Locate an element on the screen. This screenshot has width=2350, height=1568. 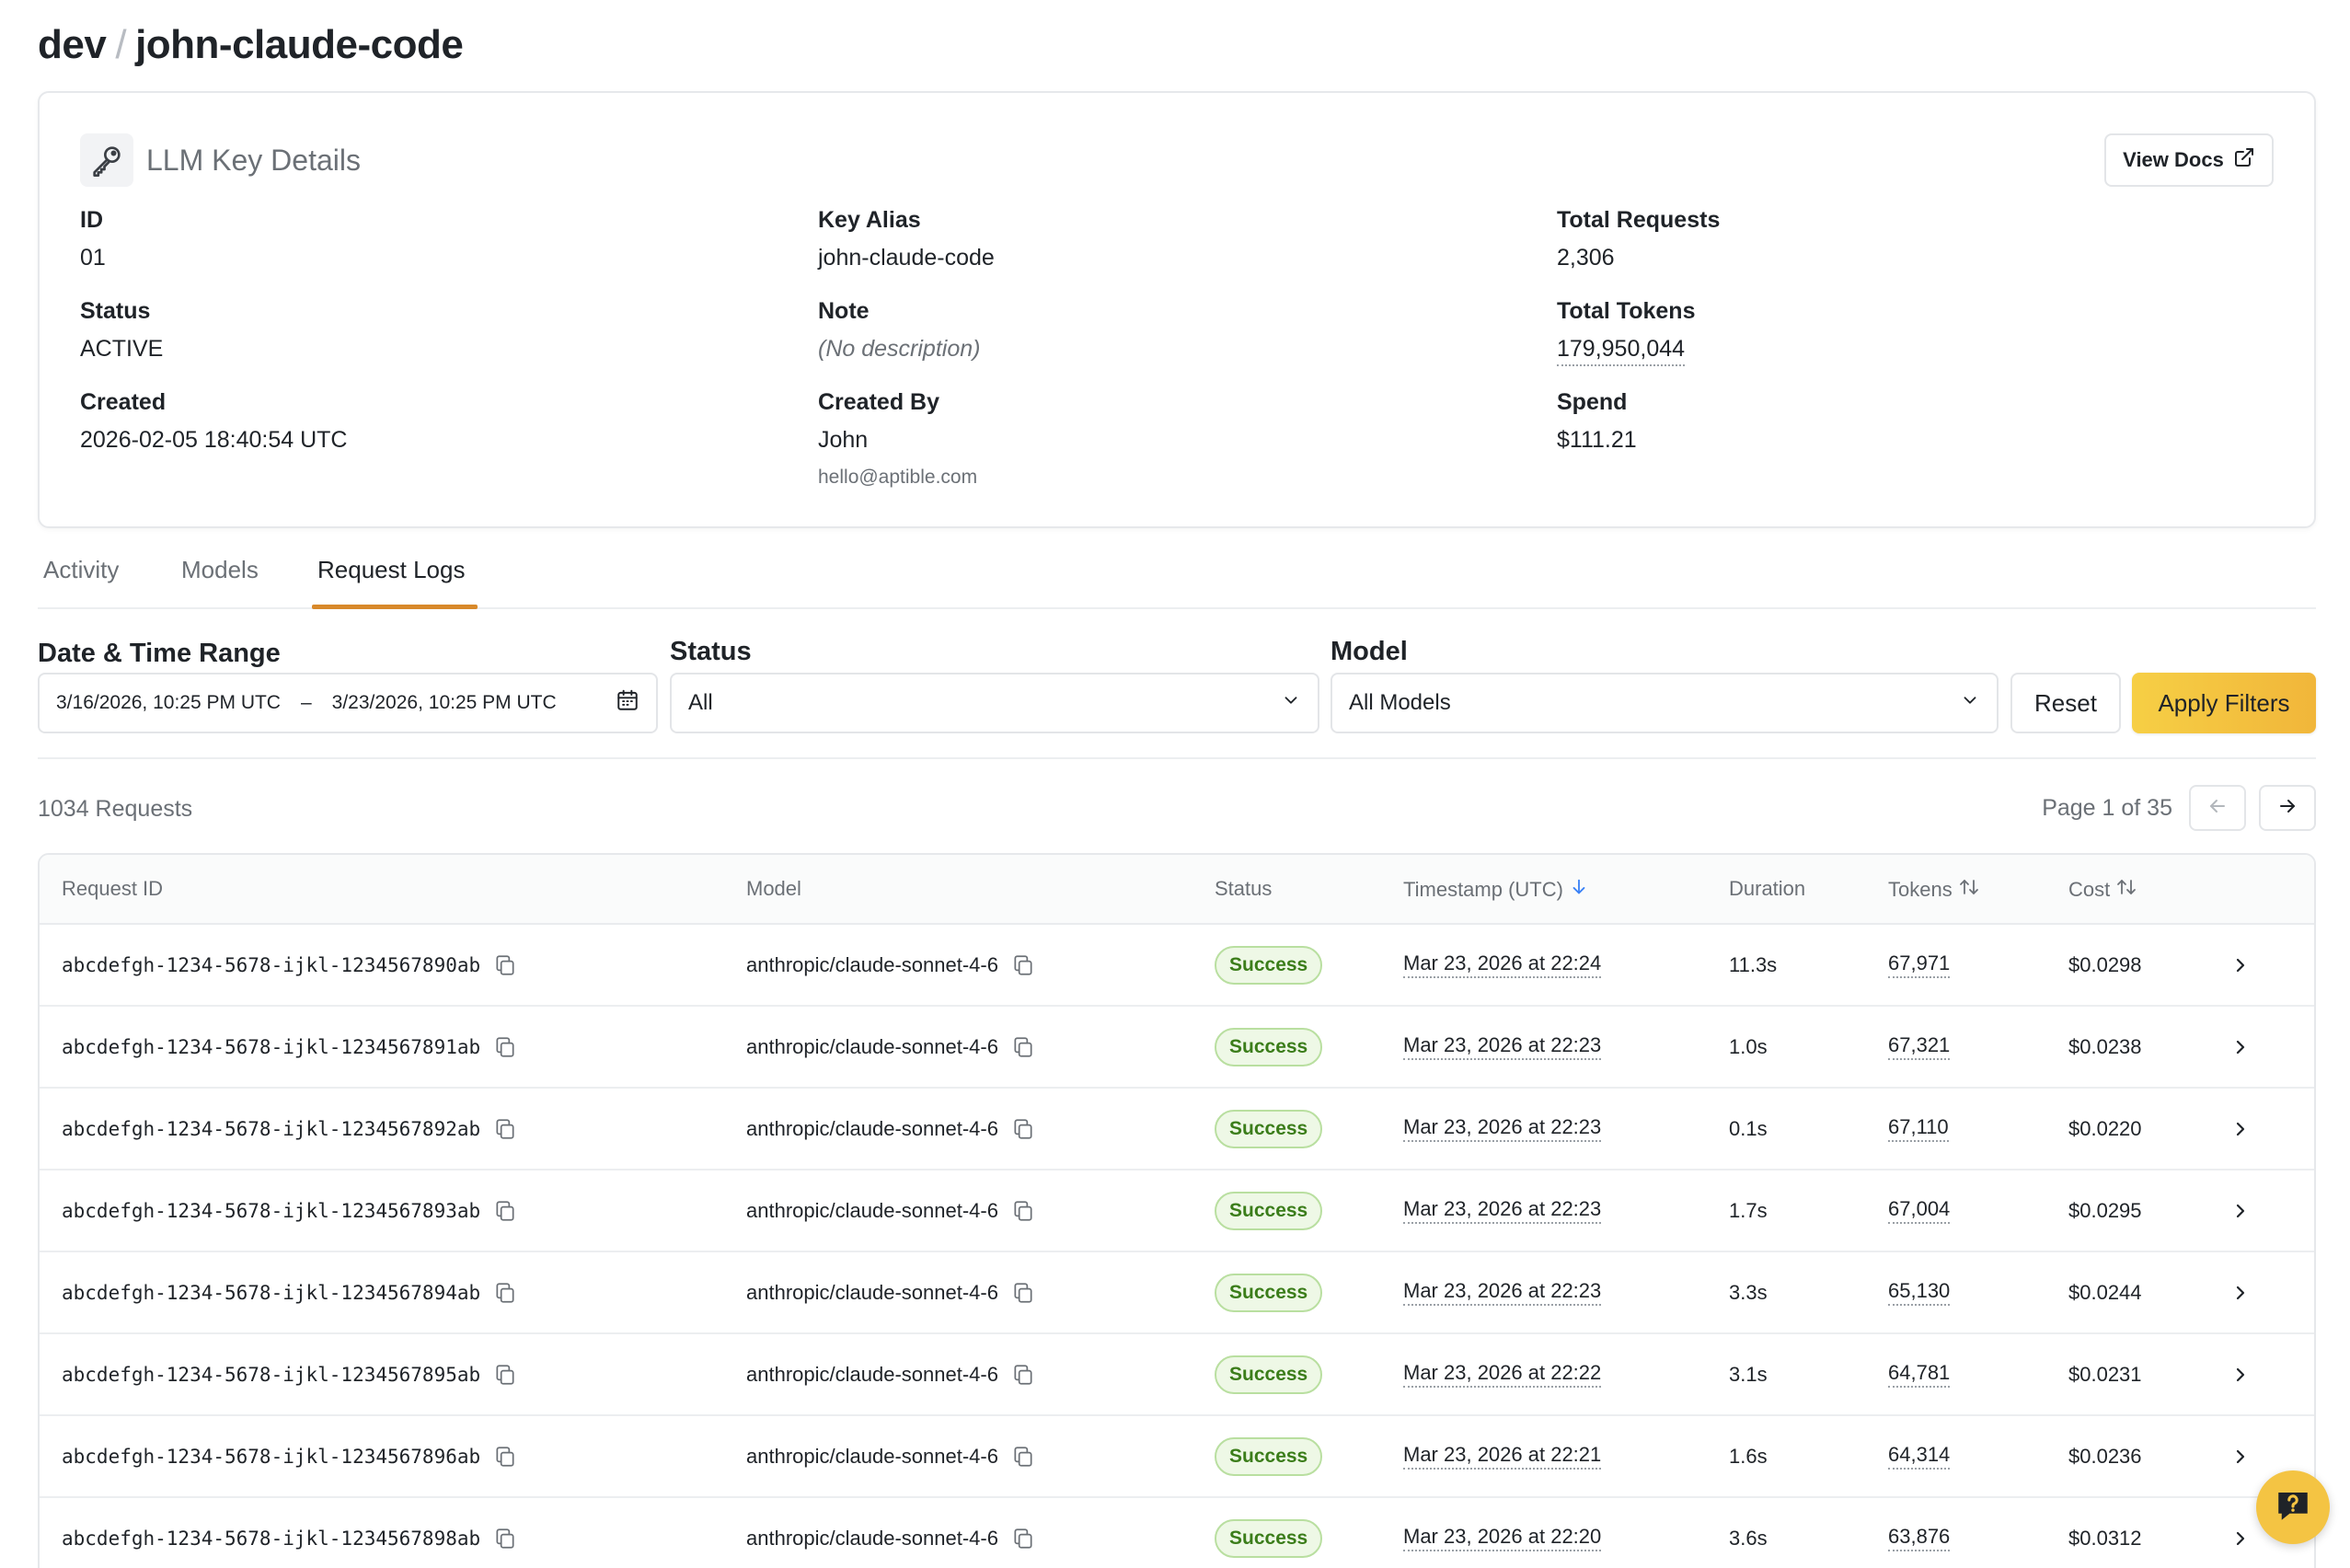
arrow-left-icon is located at coordinates (2217, 808).